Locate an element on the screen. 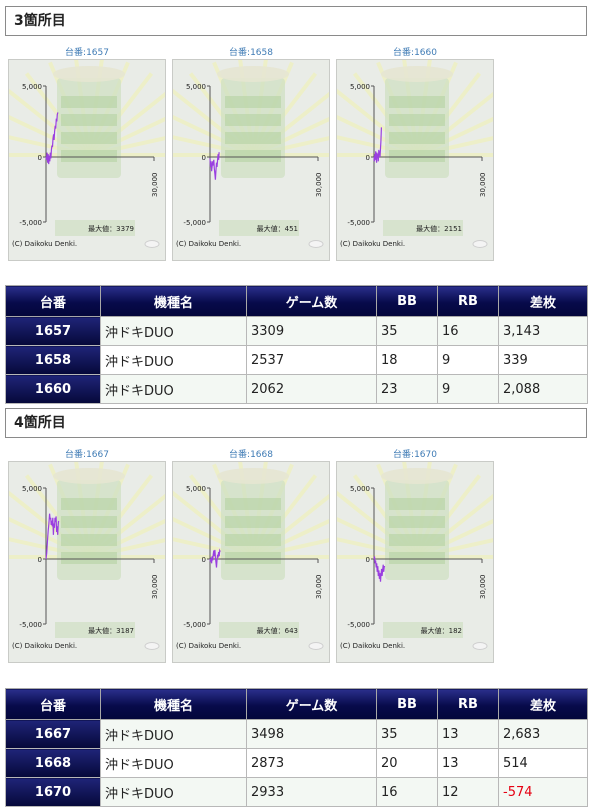 Image resolution: width=593 pixels, height=807 pixels. bb-count: 16 is located at coordinates (407, 792).